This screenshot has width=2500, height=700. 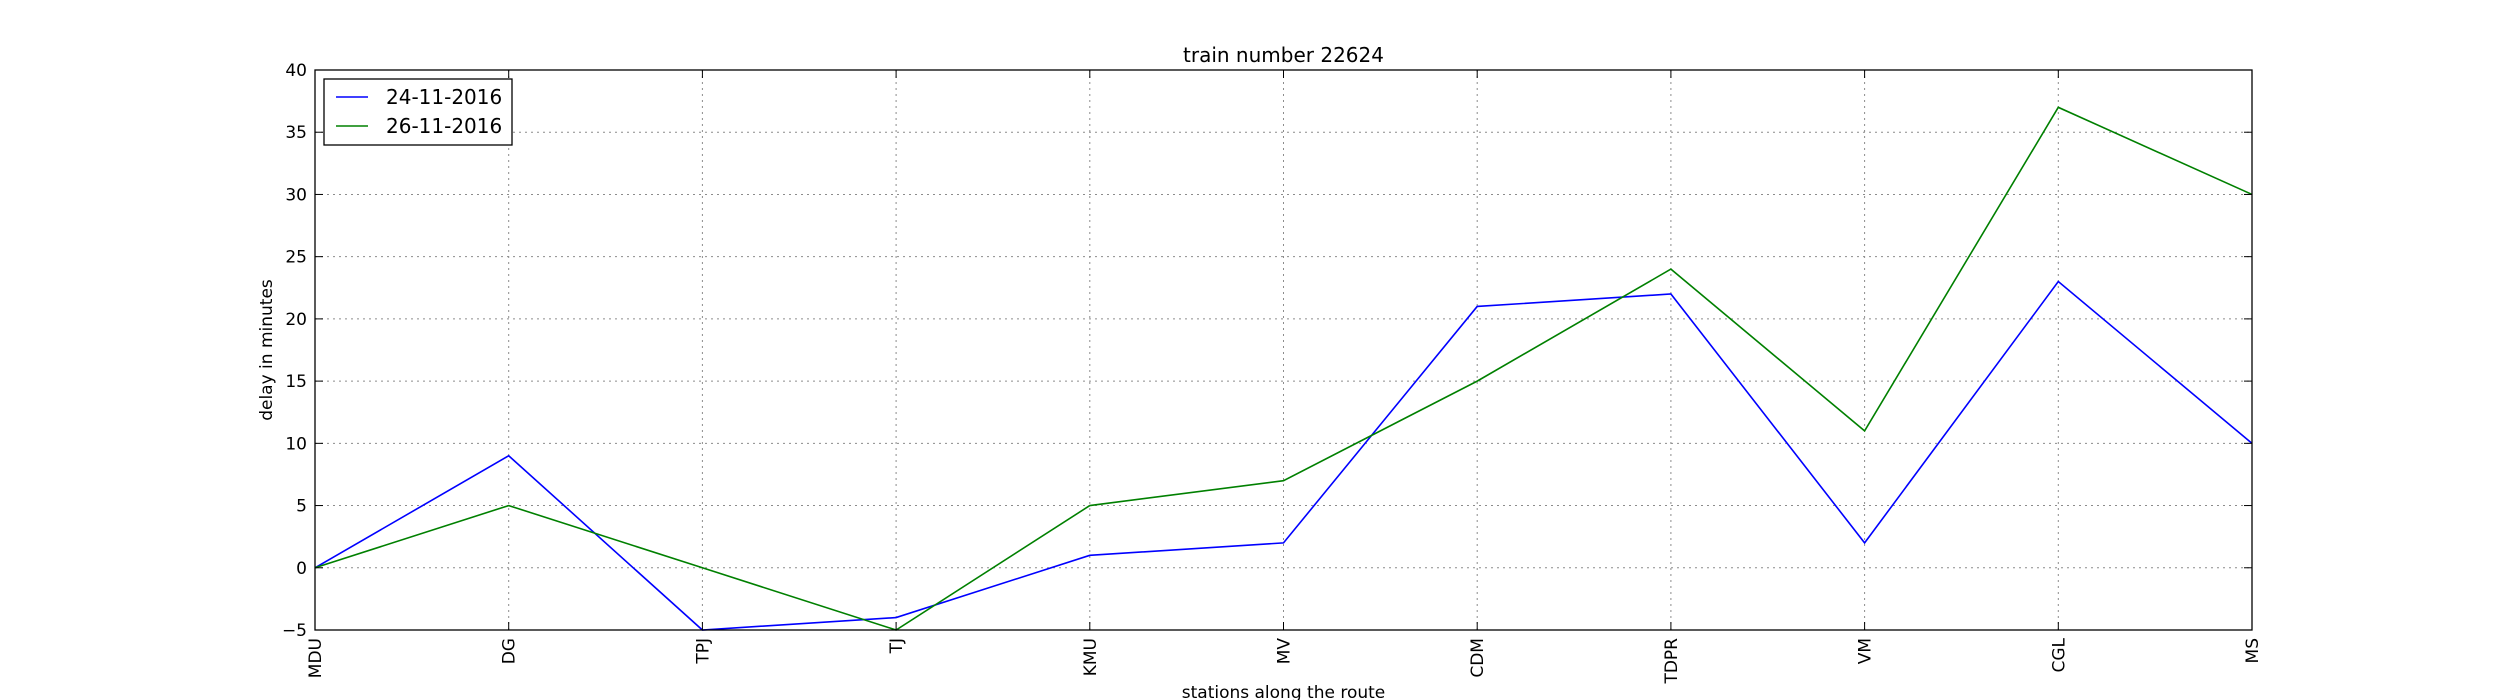 I want to click on x-tick-label: TDPR, so click(x=1672, y=661).